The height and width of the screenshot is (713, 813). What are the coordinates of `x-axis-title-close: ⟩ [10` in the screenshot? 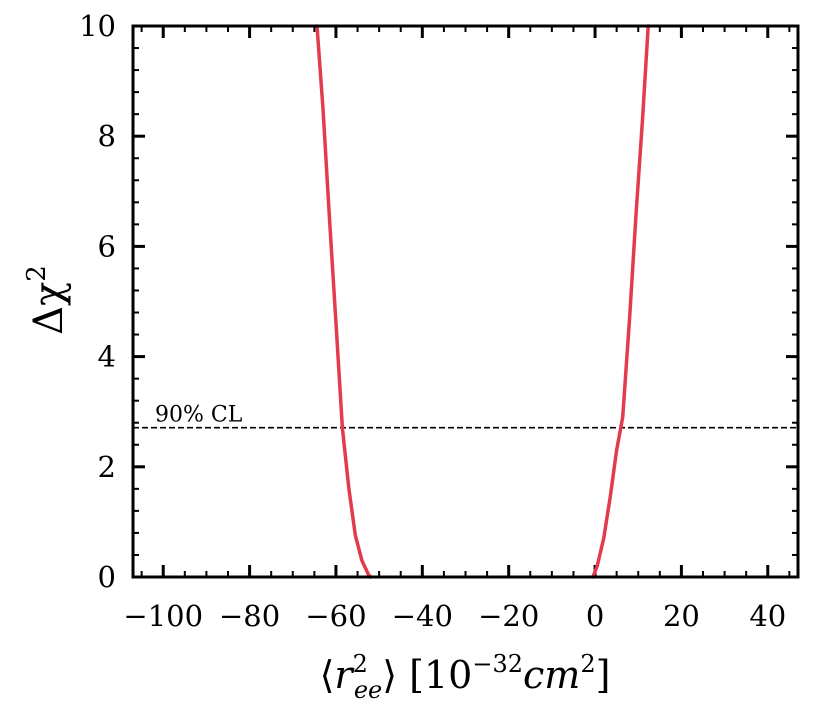 It's located at (427, 675).